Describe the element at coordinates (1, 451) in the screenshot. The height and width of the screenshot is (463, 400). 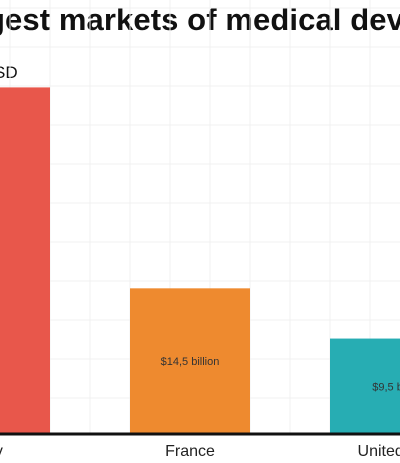
I see `x-tick-label: any` at that location.